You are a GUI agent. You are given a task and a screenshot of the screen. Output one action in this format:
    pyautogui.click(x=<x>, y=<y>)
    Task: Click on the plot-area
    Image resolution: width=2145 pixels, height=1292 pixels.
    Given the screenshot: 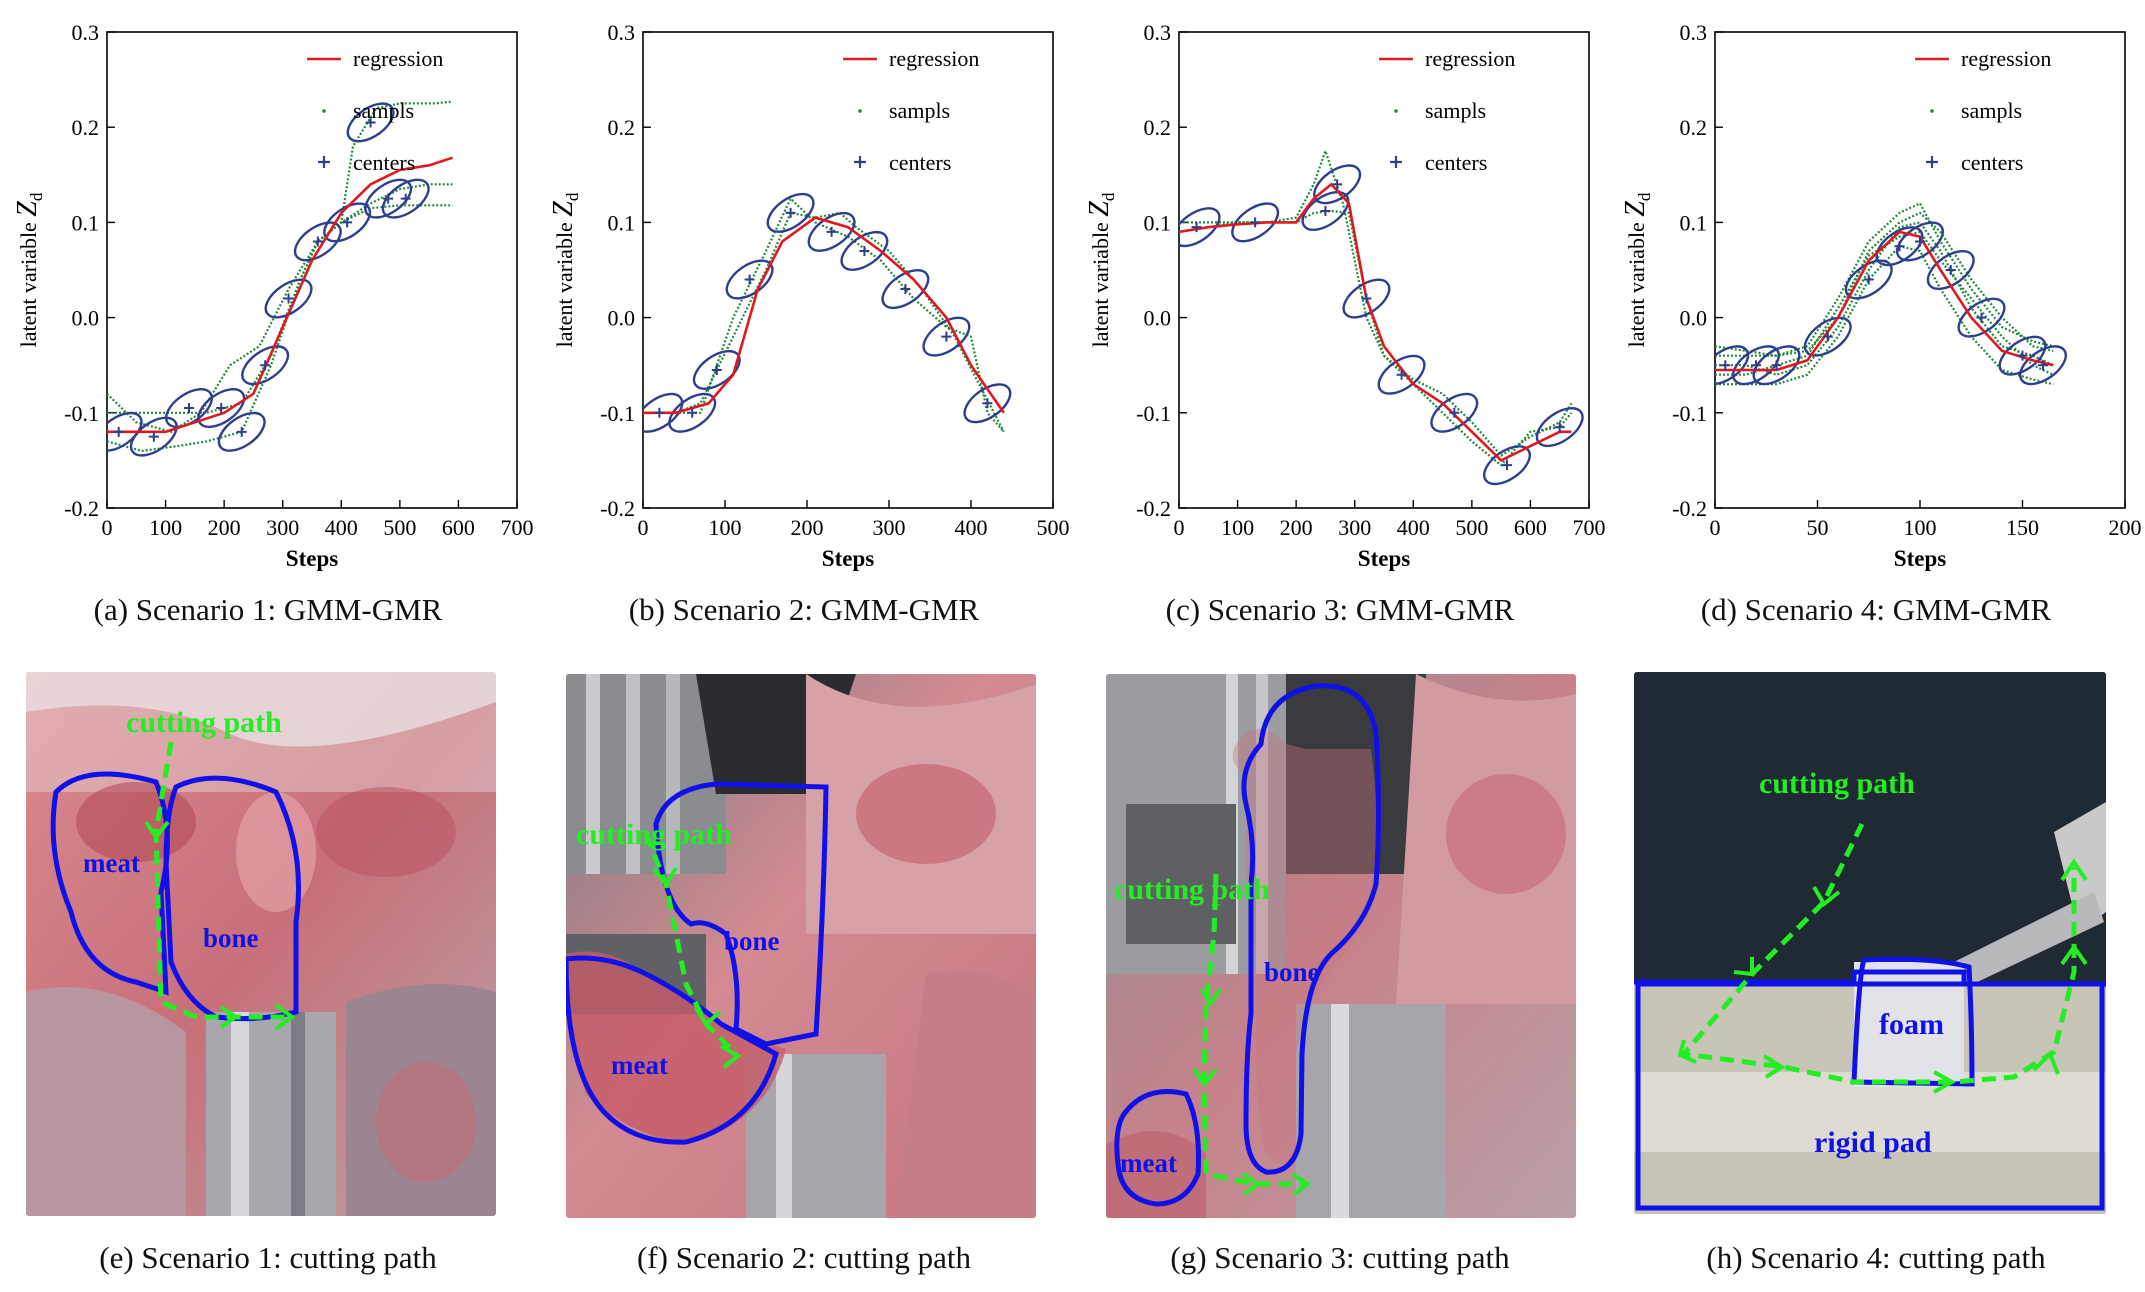 What is the action you would take?
    pyautogui.click(x=827, y=312)
    